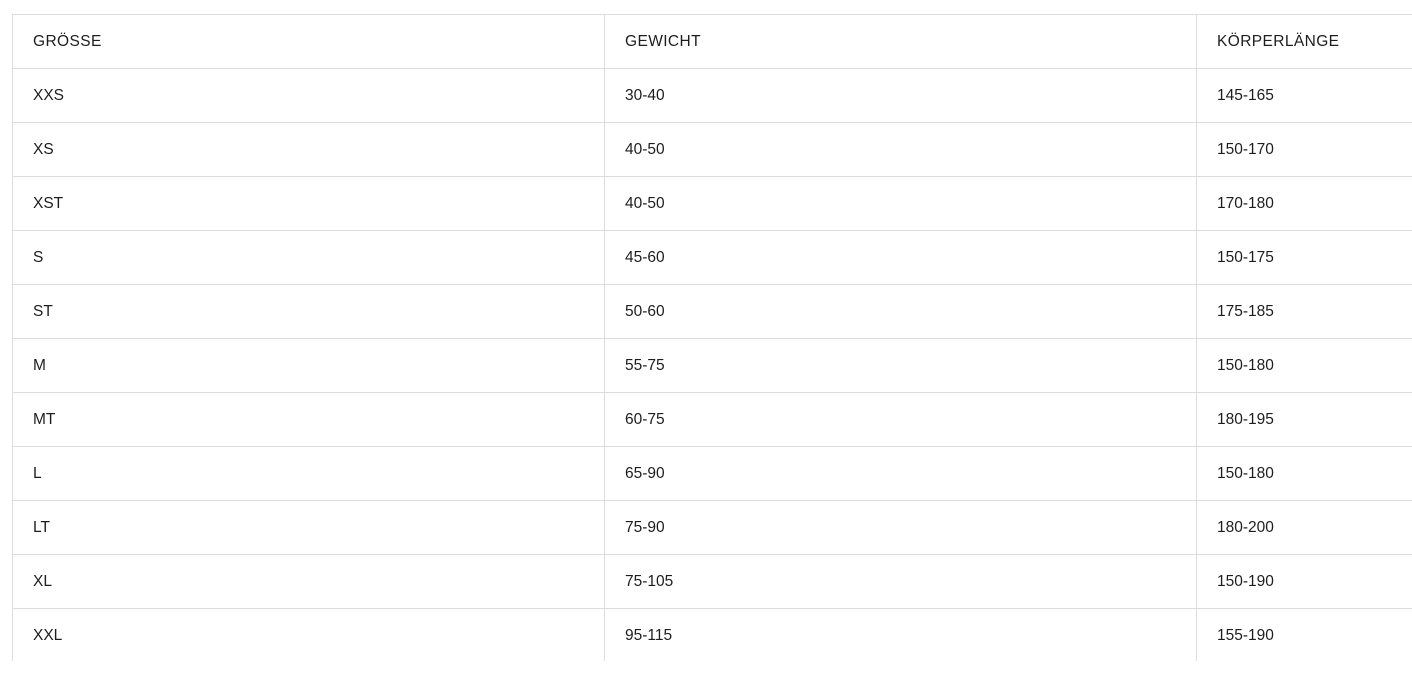 The height and width of the screenshot is (676, 1412). Describe the element at coordinates (308, 527) in the screenshot. I see `table-cell: LT` at that location.